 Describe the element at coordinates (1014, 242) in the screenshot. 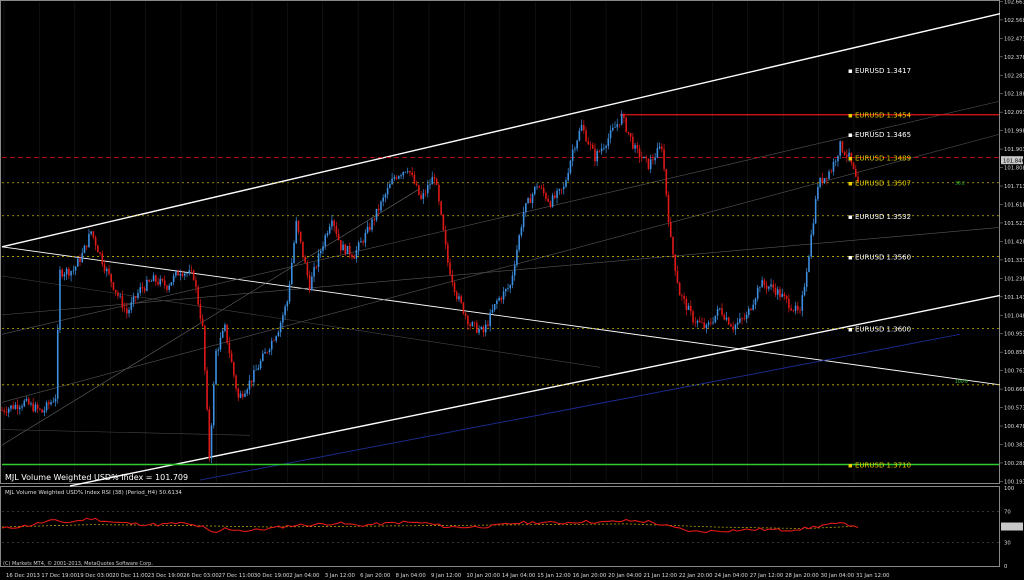

I see `y-tick-label: 101.428` at that location.